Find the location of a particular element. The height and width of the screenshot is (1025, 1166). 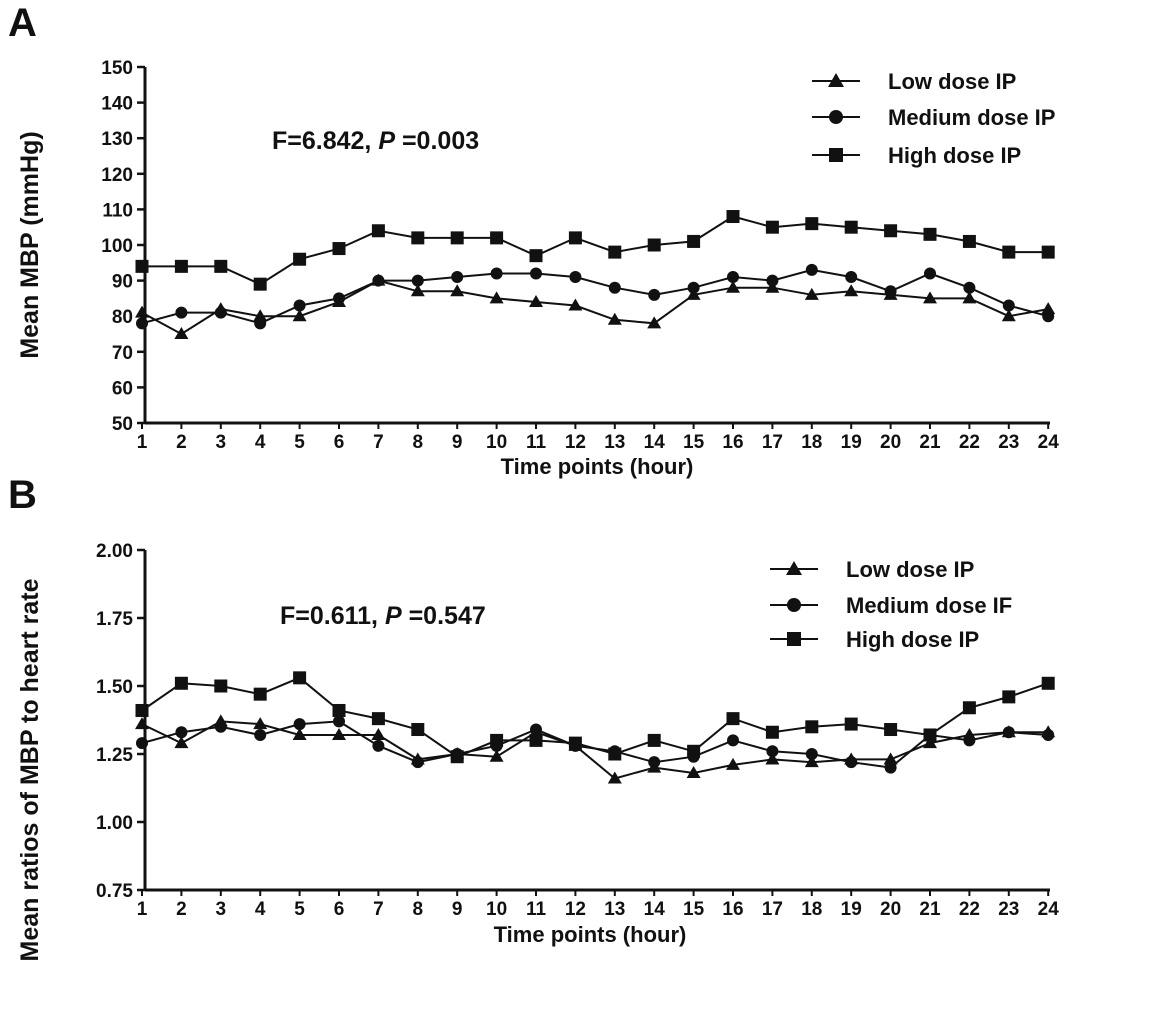

y-tick-label: 1.50 is located at coordinates (114, 687).